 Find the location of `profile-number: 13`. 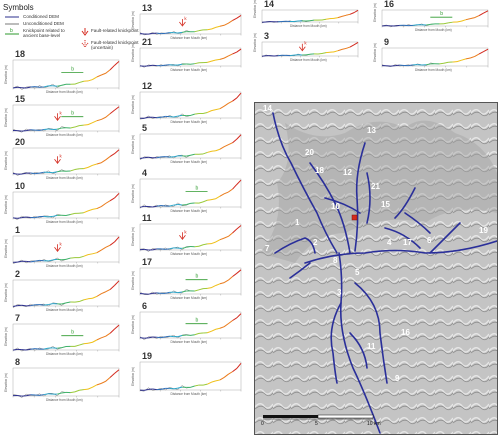

profile-number: 13 is located at coordinates (147, 8).